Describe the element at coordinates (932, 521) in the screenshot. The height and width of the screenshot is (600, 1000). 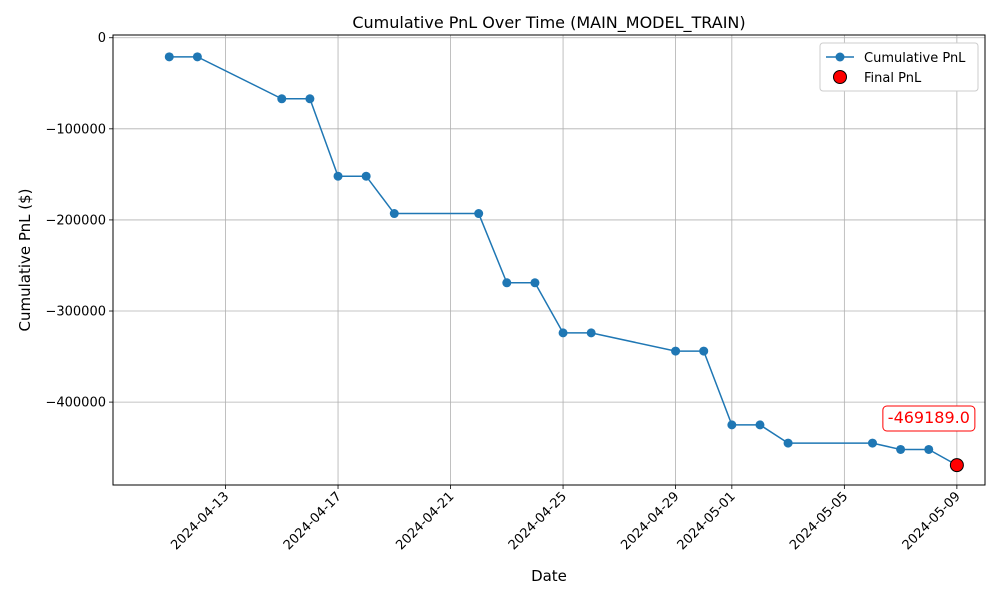
I see `x-tick-label: 2024-05-09` at that location.